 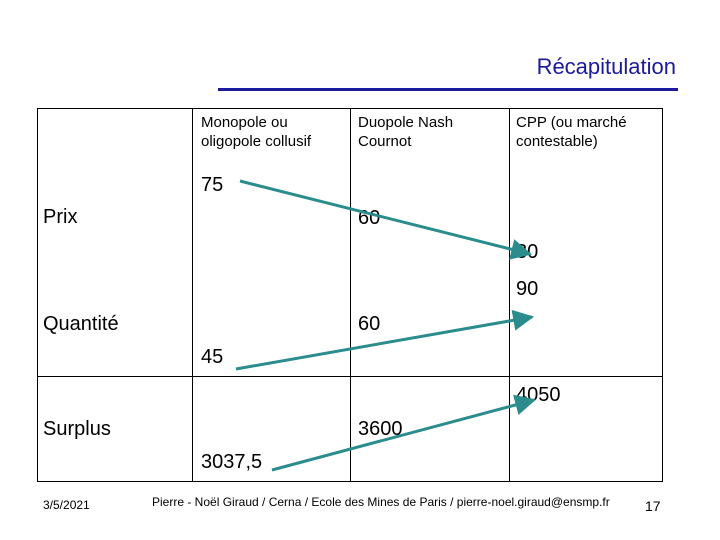 What do you see at coordinates (404, 433) in the screenshot?
I see `surplus-trend-arrow` at bounding box center [404, 433].